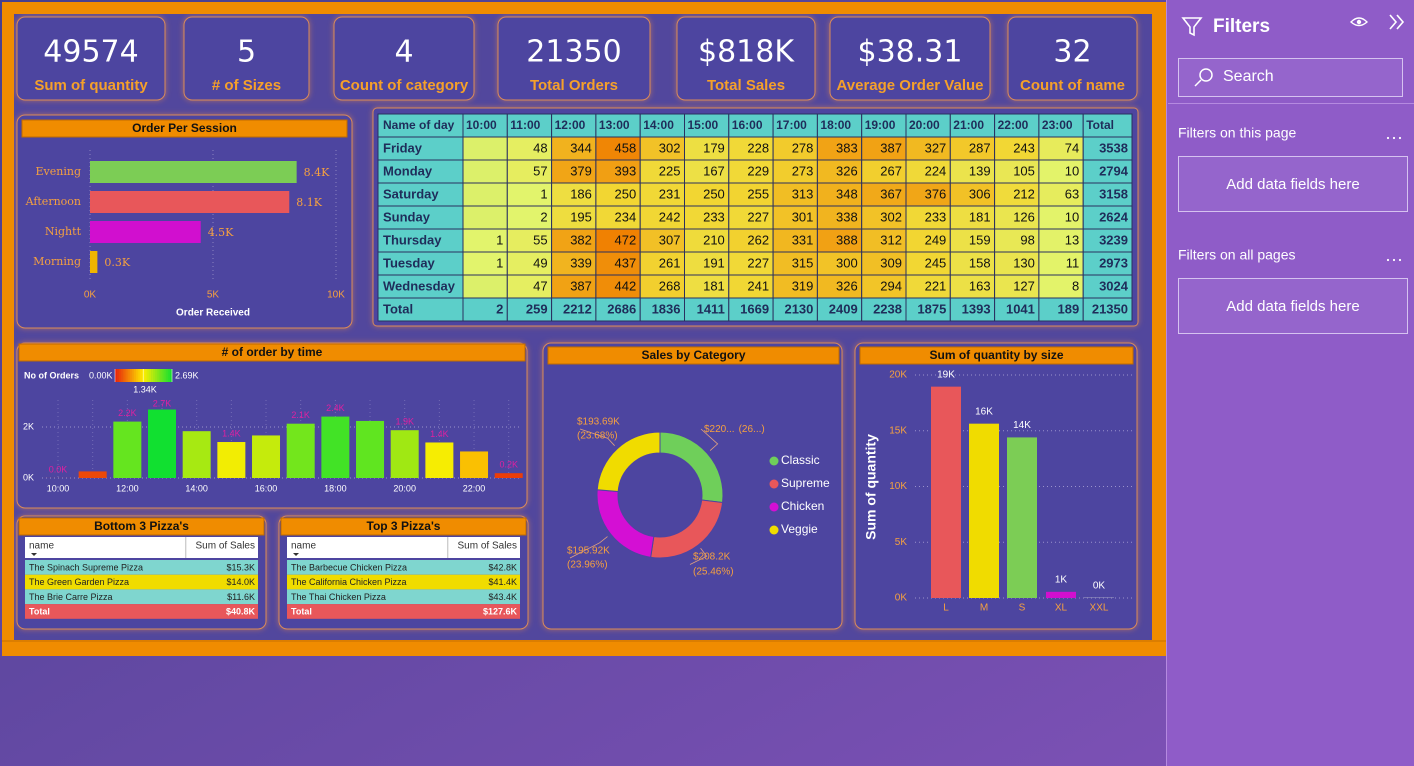 The image size is (1414, 766). I want to click on column-header: 13:00, so click(614, 125).